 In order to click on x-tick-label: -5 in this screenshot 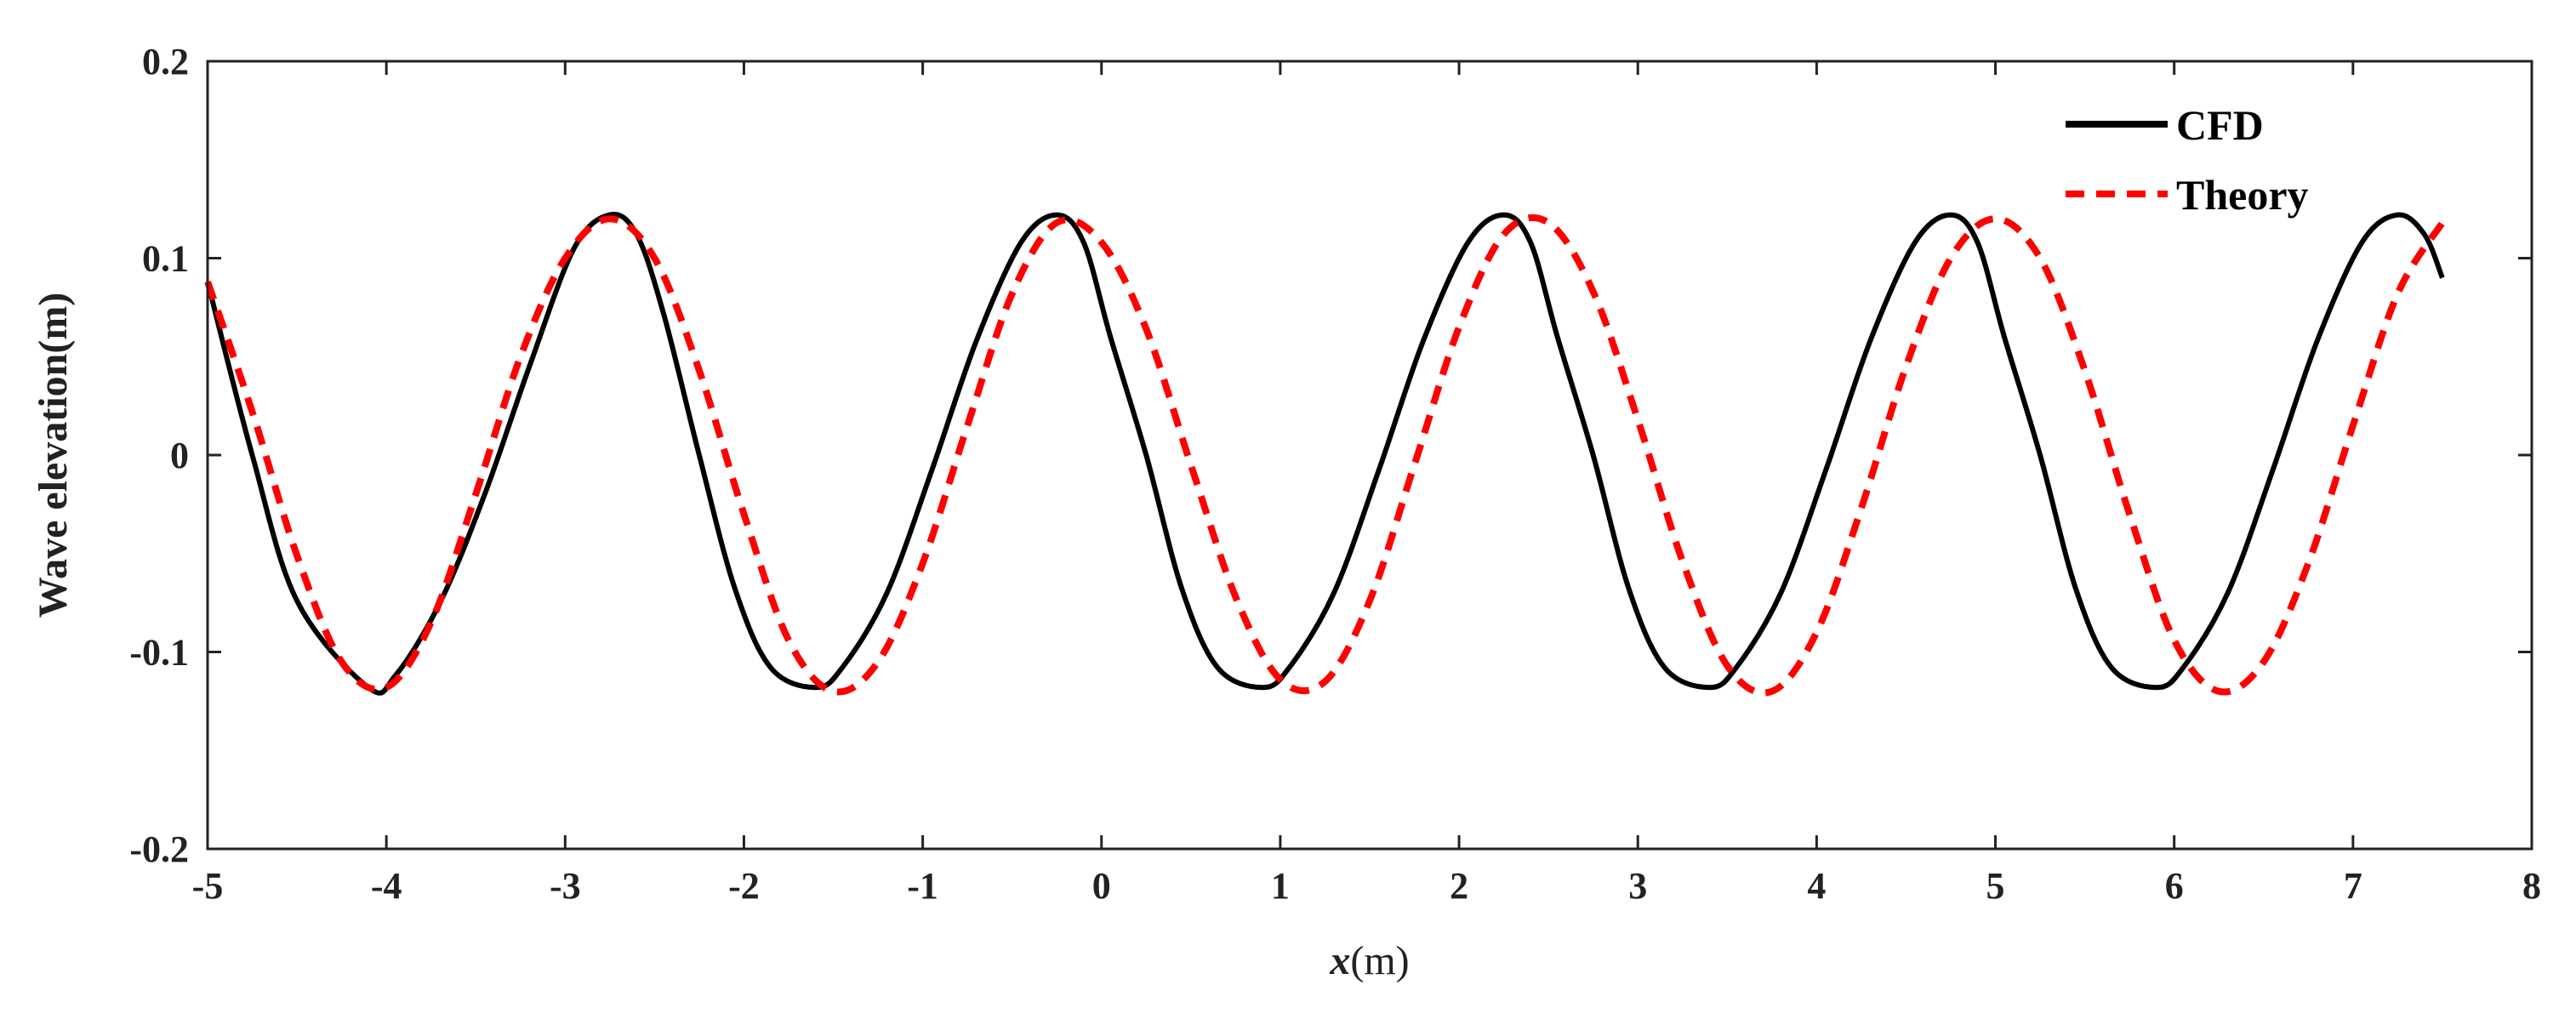, I will do `click(208, 886)`.